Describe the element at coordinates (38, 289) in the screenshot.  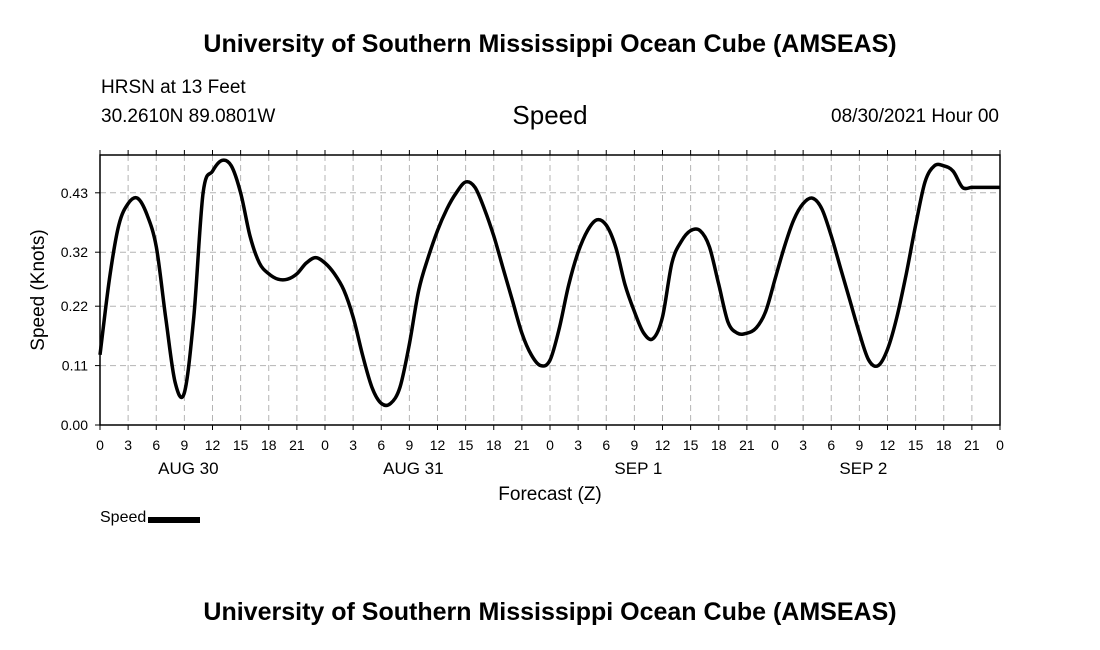
I see `y-axis-title: Speed (Knots)` at that location.